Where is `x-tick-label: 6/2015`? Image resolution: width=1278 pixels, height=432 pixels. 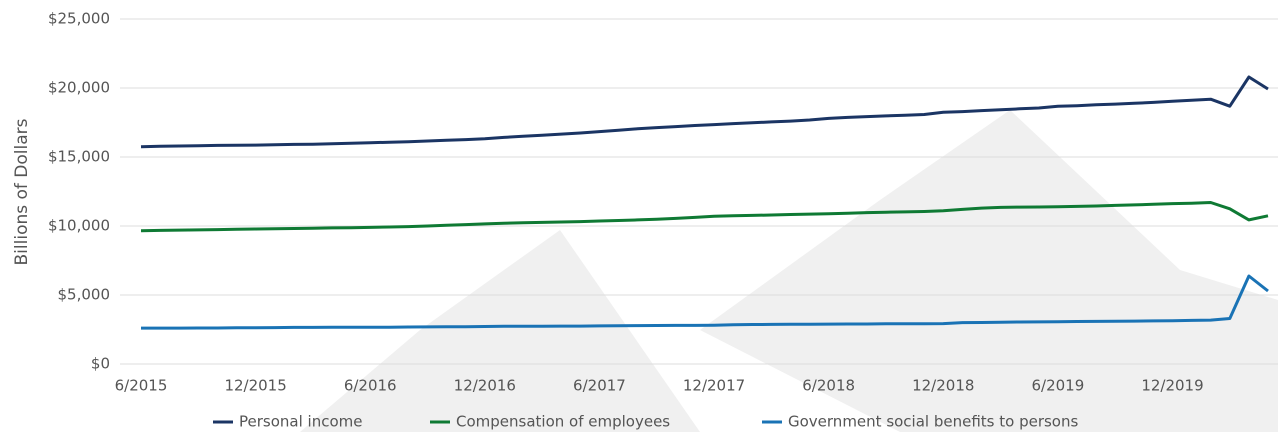
x-tick-label: 6/2015 is located at coordinates (141, 386).